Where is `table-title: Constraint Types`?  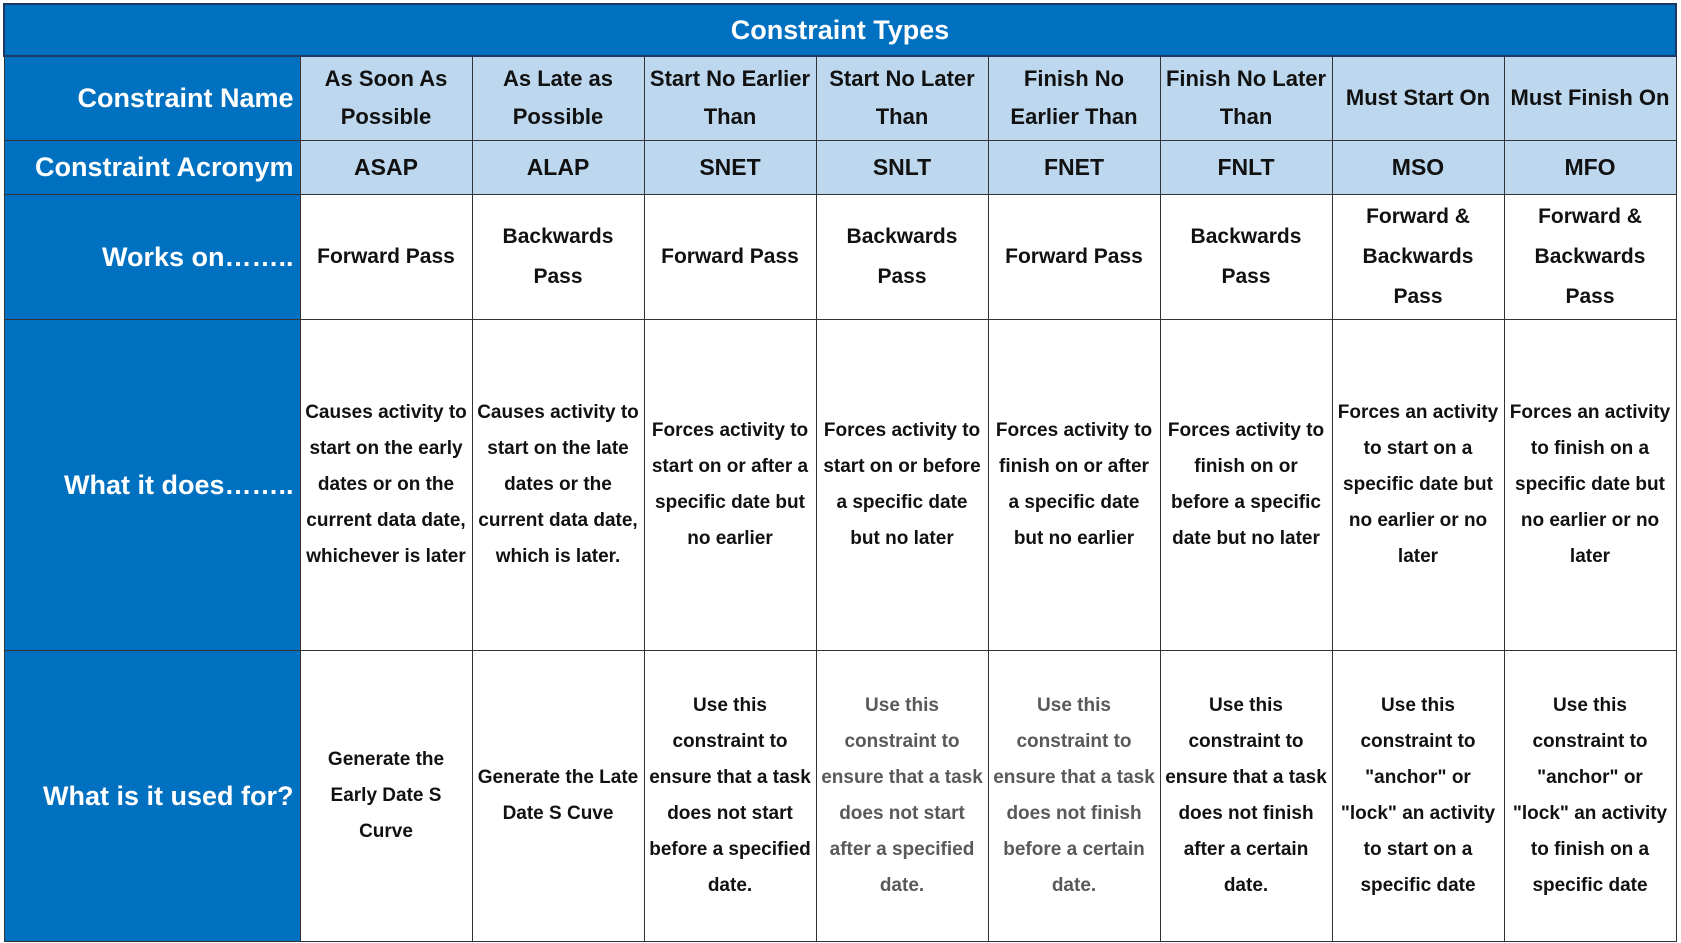 table-title: Constraint Types is located at coordinates (840, 30).